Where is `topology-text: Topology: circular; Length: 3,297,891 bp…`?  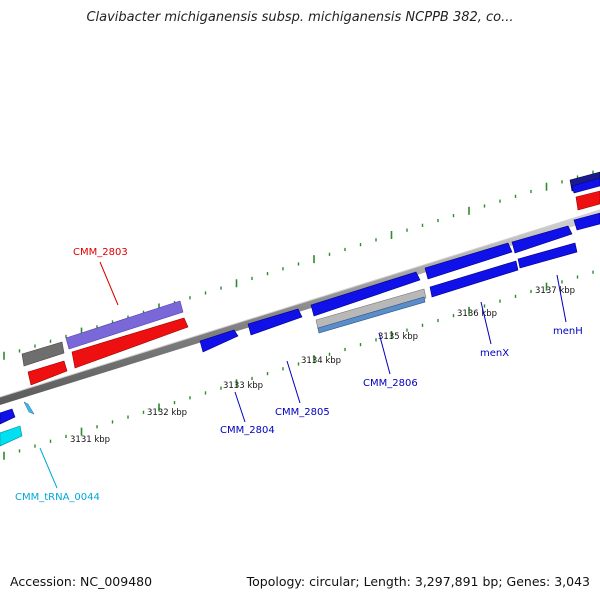 topology-text: Topology: circular; Length: 3,297,891 bp… is located at coordinates (418, 581).